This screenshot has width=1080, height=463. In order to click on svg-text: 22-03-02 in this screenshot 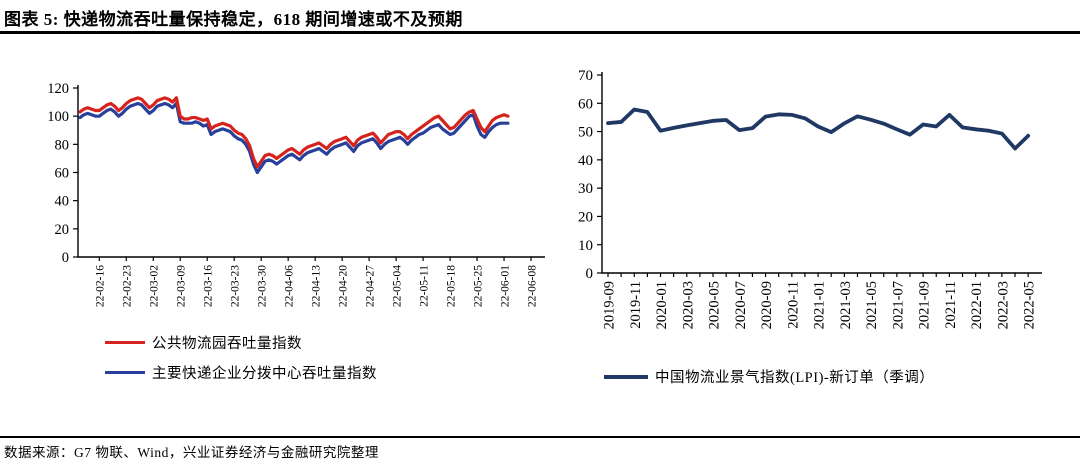, I will do `click(155, 286)`.